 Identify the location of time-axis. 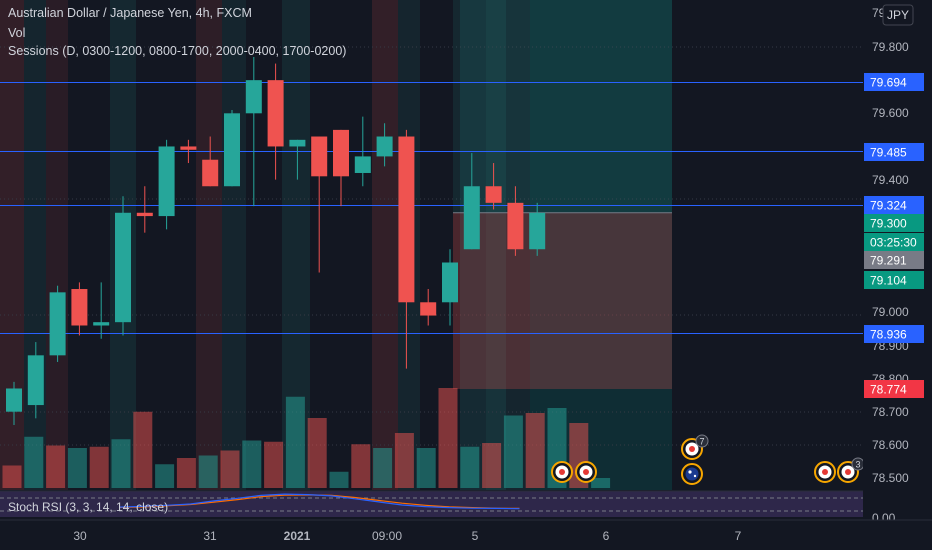
(466, 535).